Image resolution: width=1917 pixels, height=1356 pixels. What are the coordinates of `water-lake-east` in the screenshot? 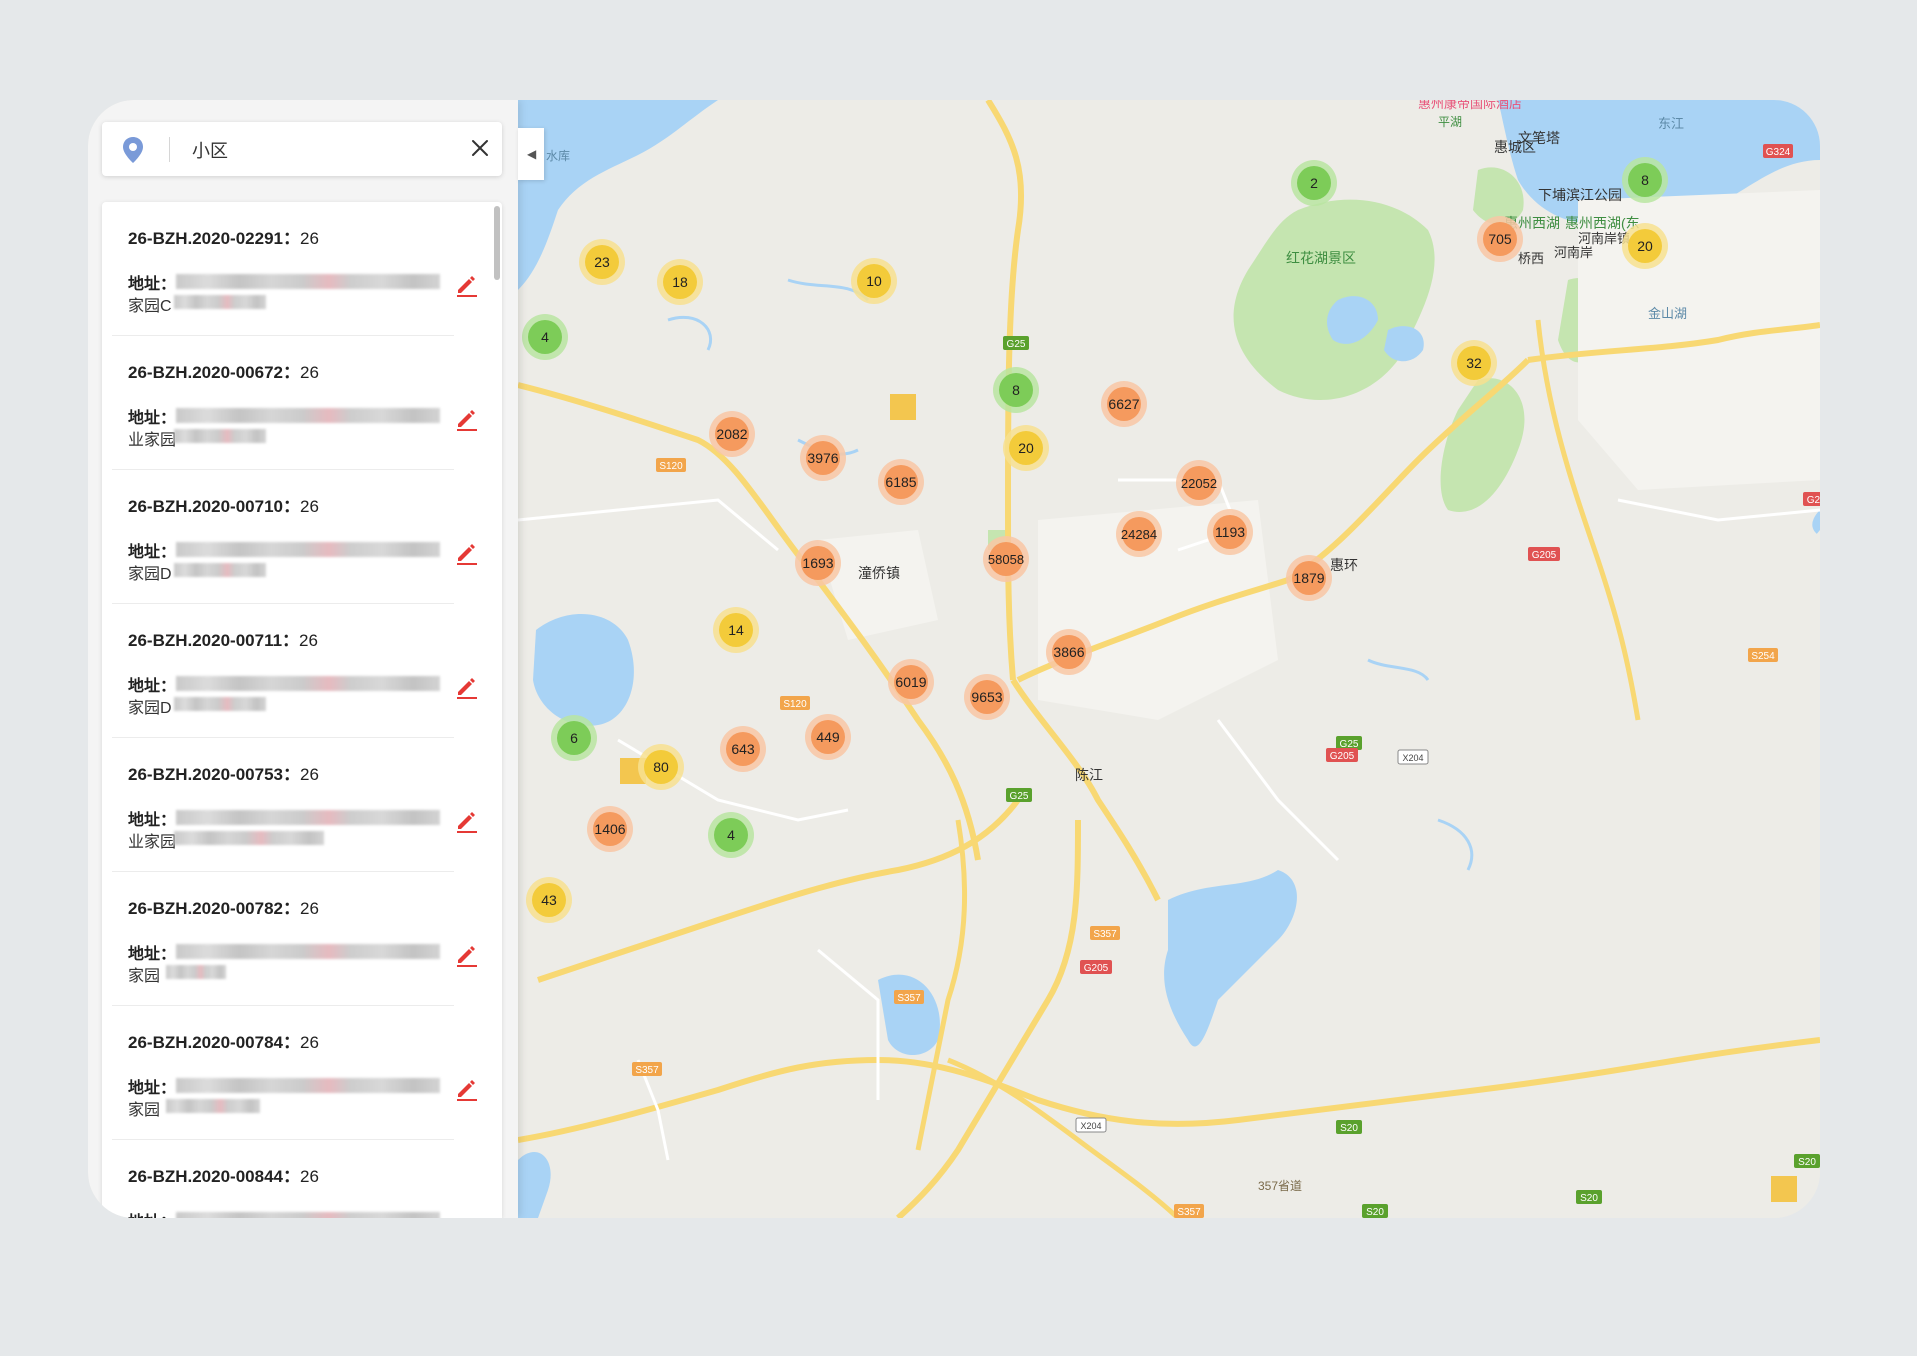 It's located at (1230, 958).